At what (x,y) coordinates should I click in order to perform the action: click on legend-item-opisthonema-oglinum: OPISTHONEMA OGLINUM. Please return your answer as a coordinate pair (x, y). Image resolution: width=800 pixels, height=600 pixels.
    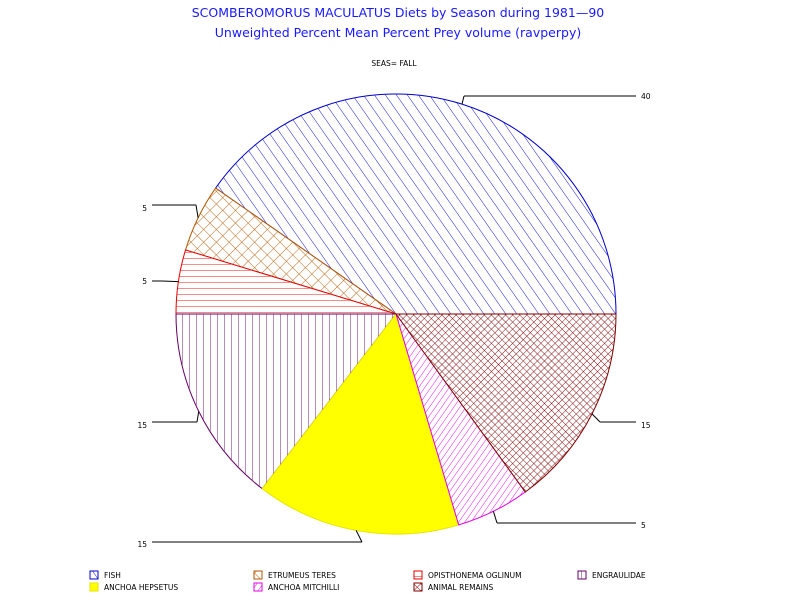
    Looking at the image, I should click on (467, 575).